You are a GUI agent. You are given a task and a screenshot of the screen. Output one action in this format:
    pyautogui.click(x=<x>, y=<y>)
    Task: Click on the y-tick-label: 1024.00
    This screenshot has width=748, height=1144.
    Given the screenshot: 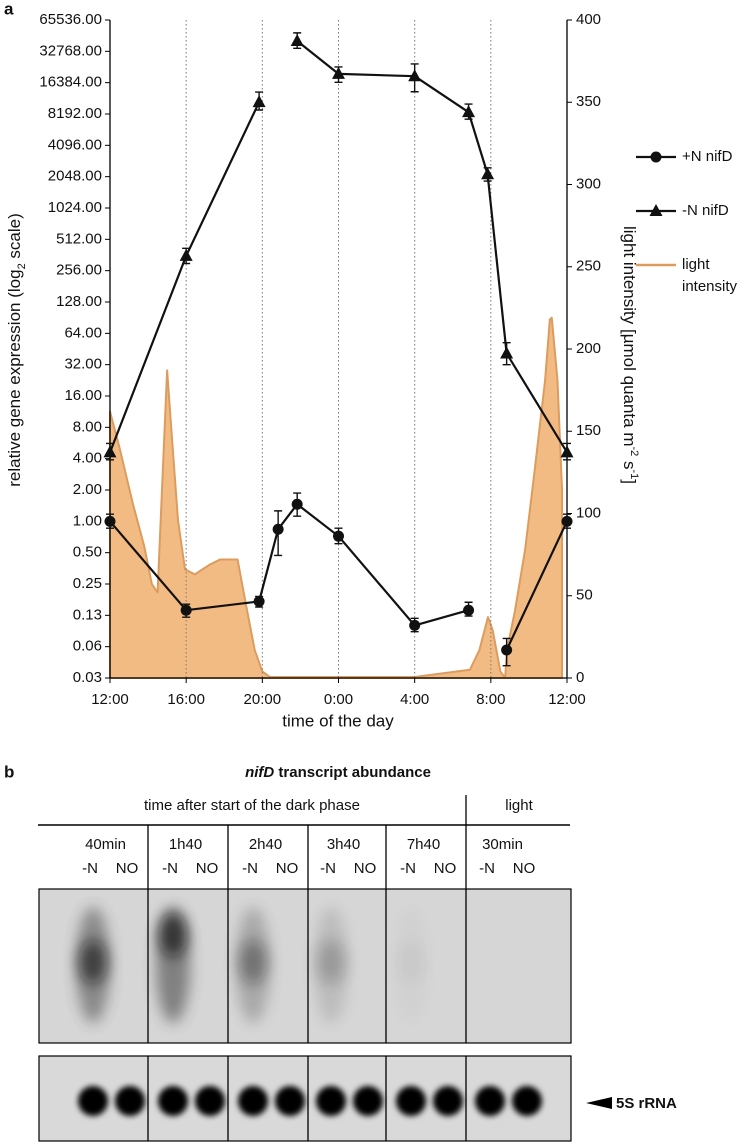 What is the action you would take?
    pyautogui.click(x=75, y=207)
    